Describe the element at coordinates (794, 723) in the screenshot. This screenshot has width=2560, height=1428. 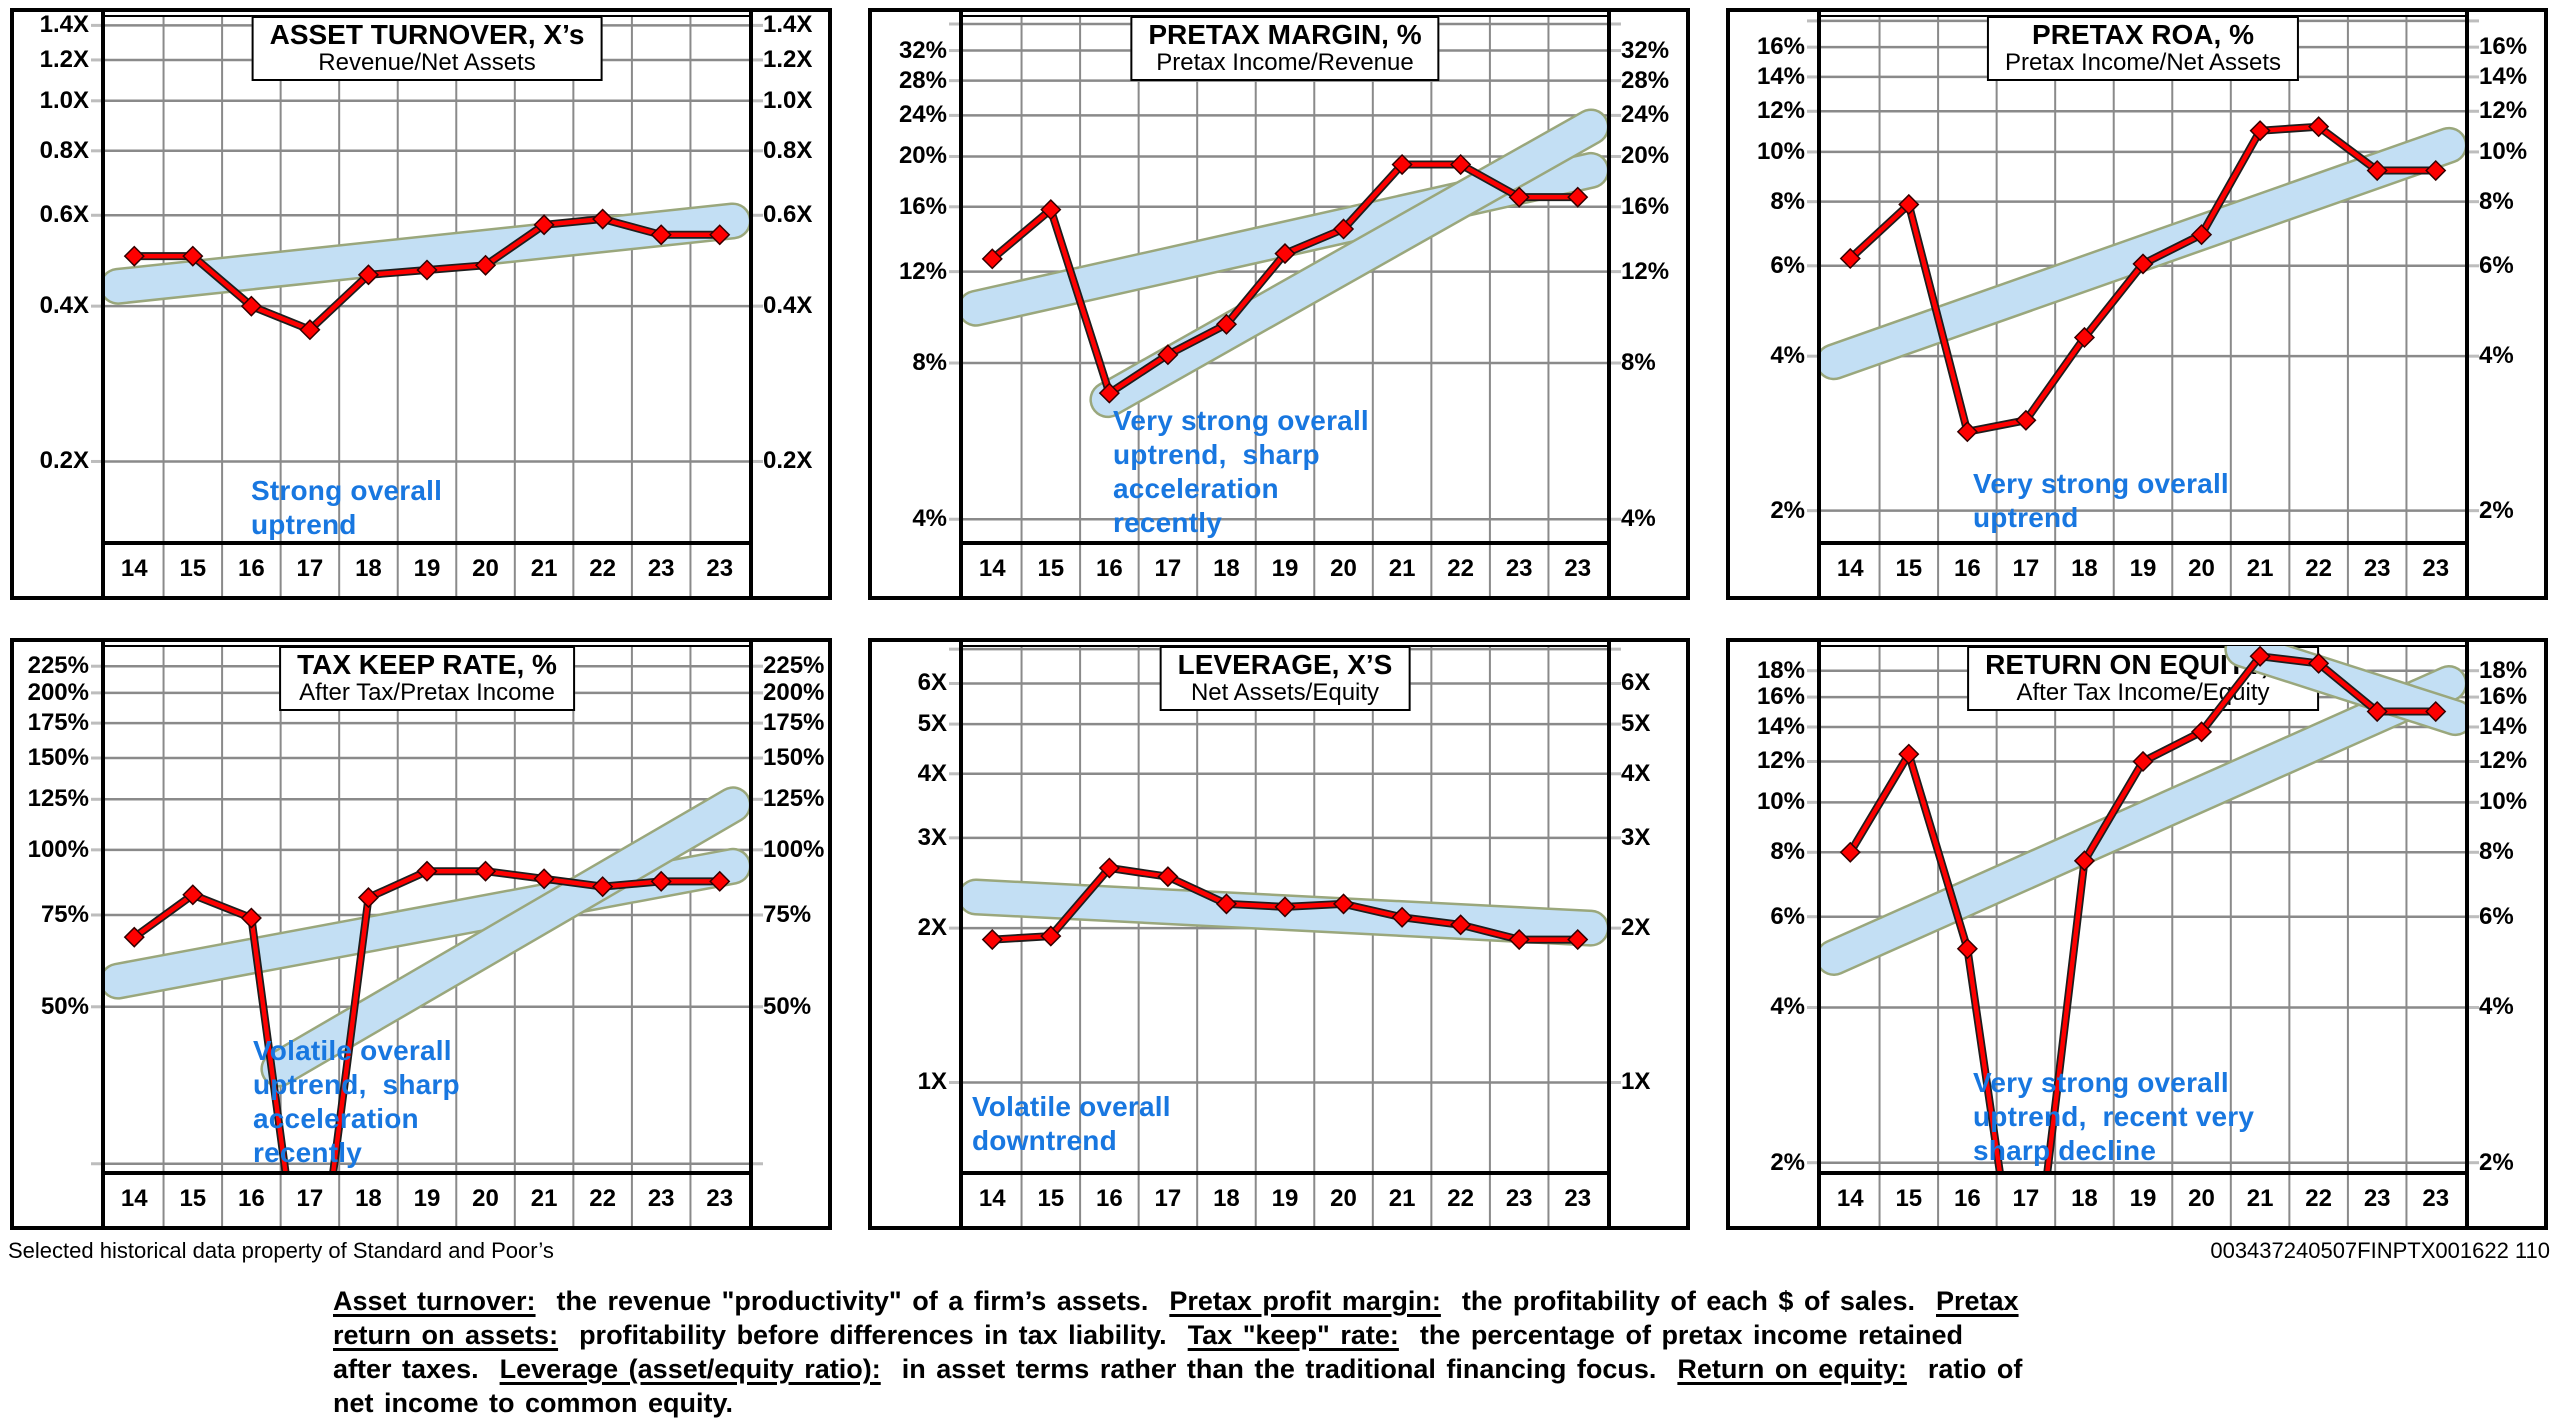
I see `y-axis-label-right: 175%` at that location.